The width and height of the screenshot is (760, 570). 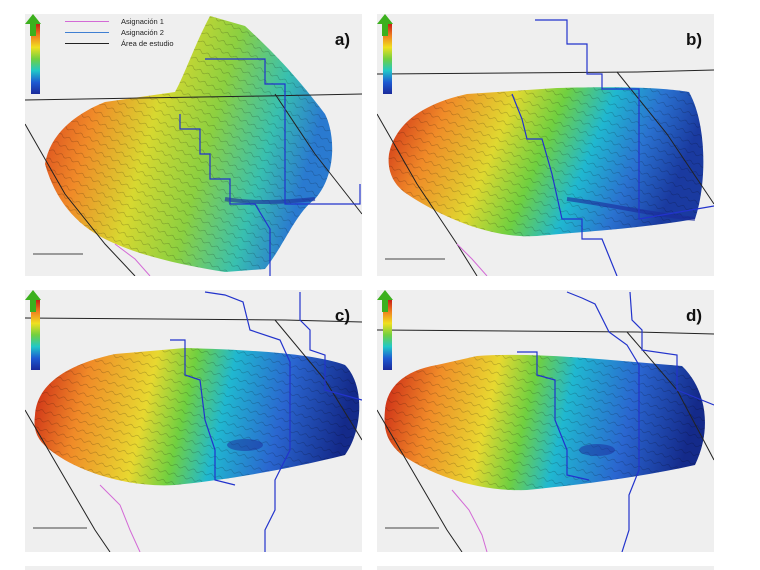 I want to click on panel-label: a), so click(x=342, y=39).